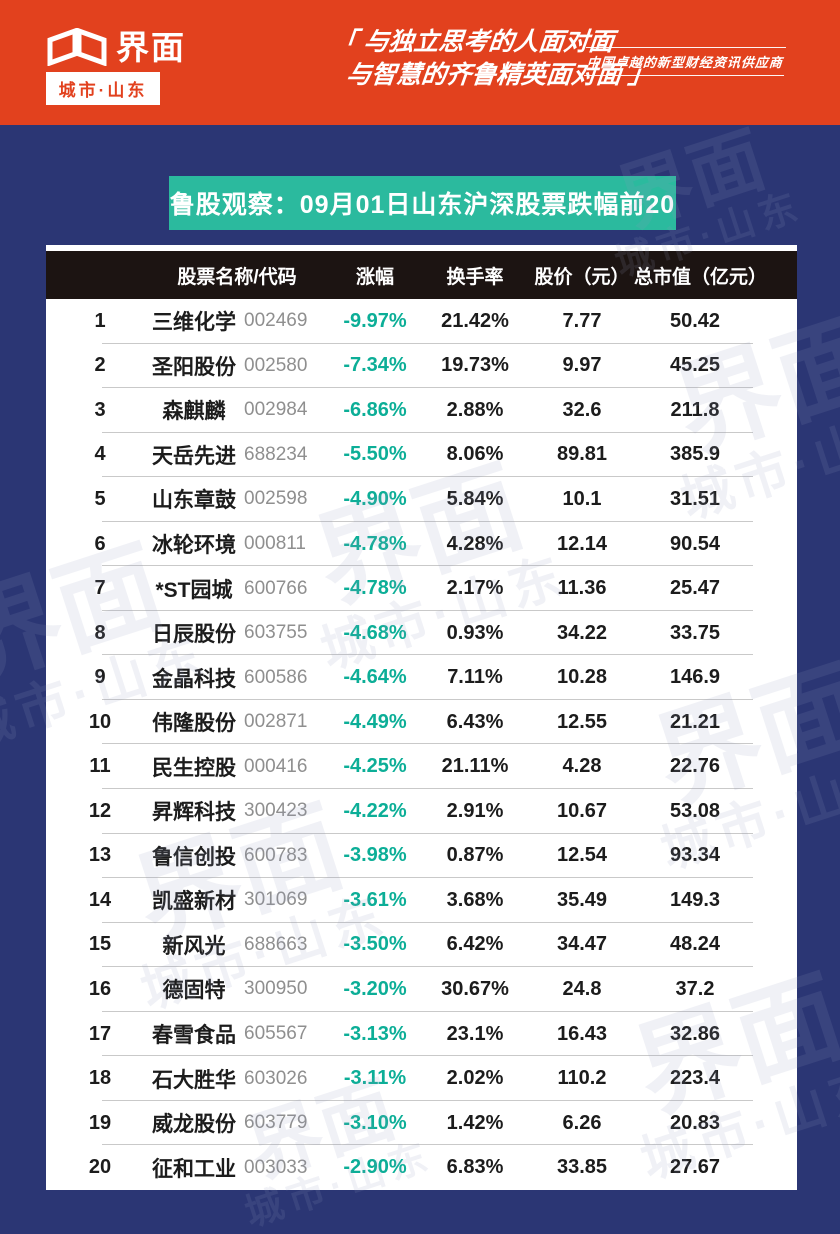 The width and height of the screenshot is (840, 1234). Describe the element at coordinates (695, 766) in the screenshot. I see `market-cap: 22.76` at that location.